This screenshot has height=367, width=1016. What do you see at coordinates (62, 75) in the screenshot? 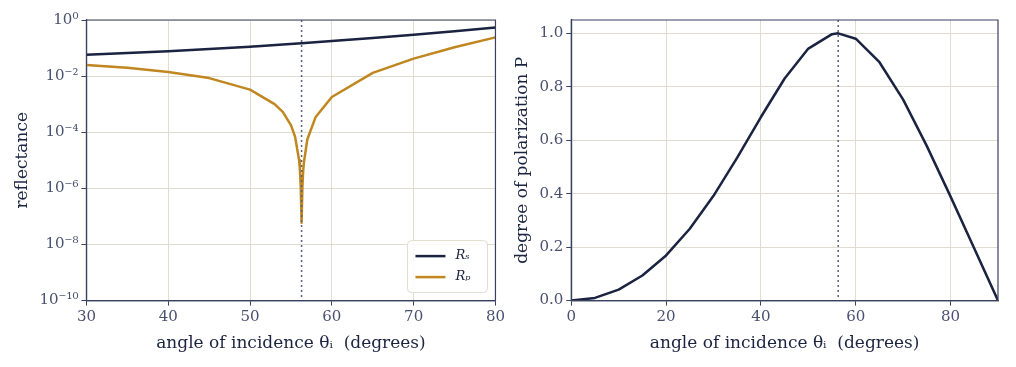
I see `y-tick-label: 10⁻²` at bounding box center [62, 75].